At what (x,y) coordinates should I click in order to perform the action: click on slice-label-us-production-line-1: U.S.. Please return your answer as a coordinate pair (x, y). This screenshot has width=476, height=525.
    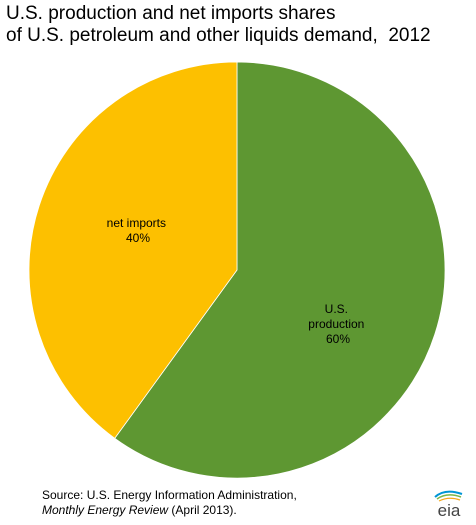
    Looking at the image, I should click on (336, 309).